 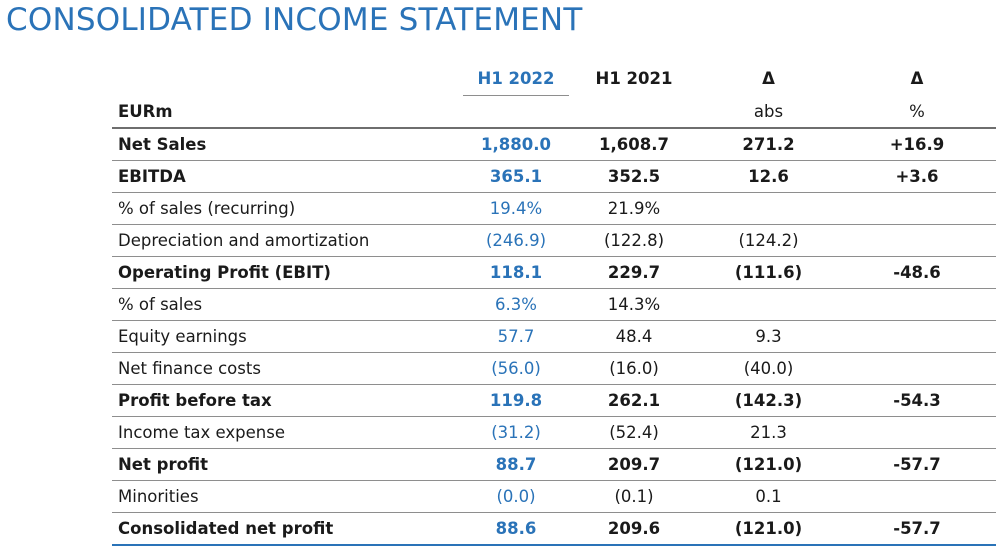 I want to click on cell-delta-abs: 12.6, so click(x=768, y=176).